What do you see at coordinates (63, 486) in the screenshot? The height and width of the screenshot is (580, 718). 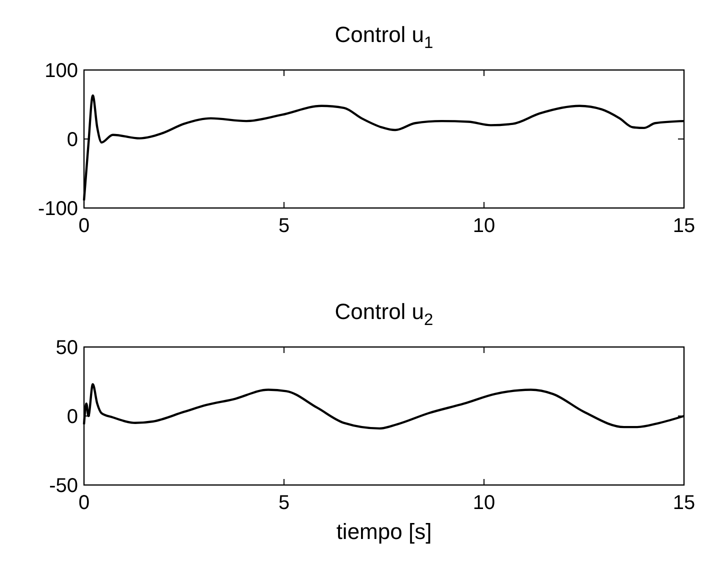 I see `y-tick-label: -50` at bounding box center [63, 486].